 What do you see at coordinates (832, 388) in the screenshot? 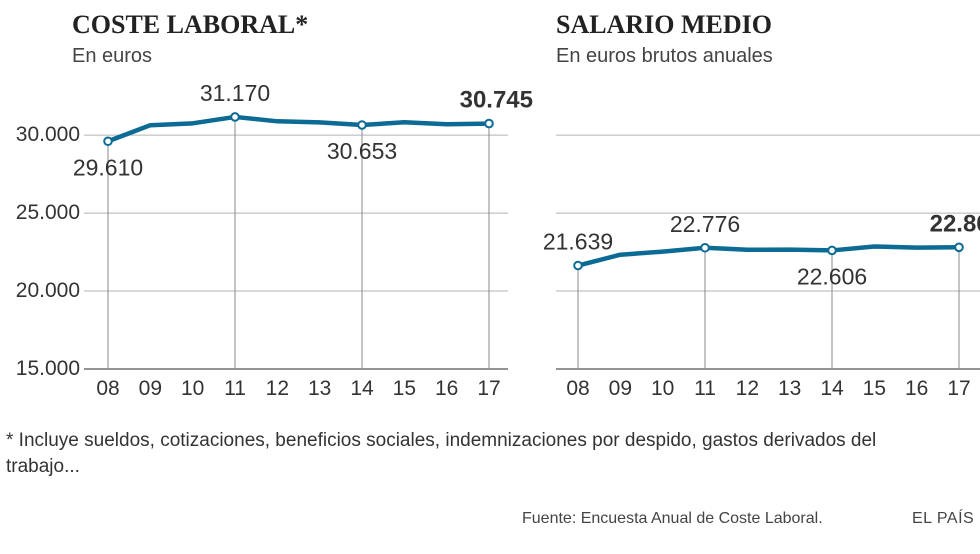
I see `chart2-xtick-label-14: 14` at bounding box center [832, 388].